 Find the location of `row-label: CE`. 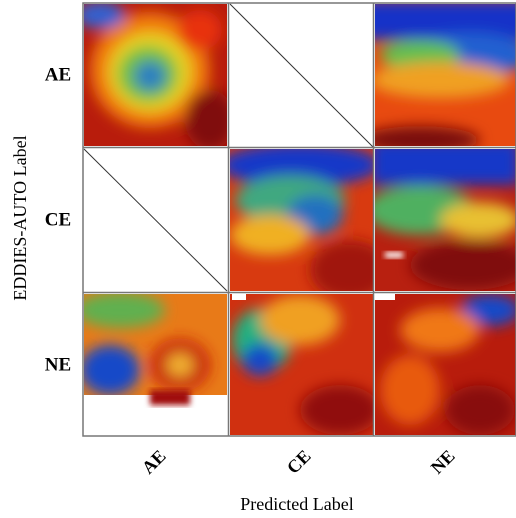

row-label: CE is located at coordinates (58, 219).